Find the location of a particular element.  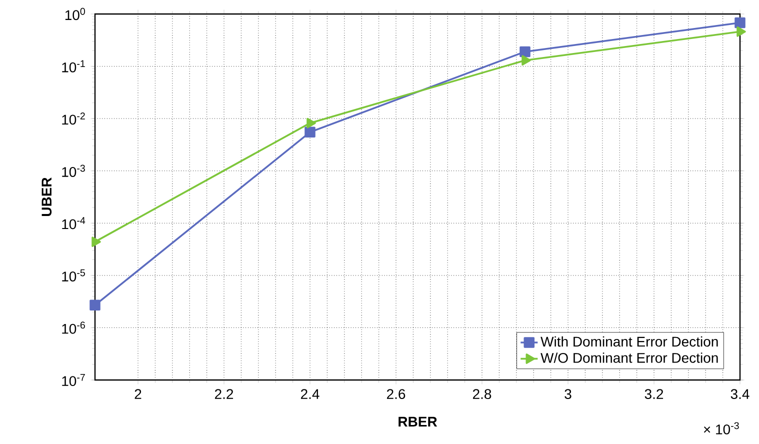

x-tick-label: 2 is located at coordinates (138, 394).